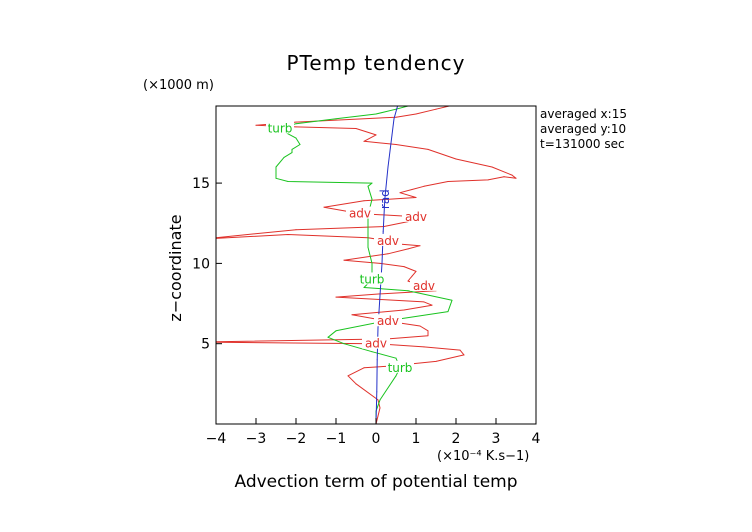 The height and width of the screenshot is (532, 752). I want to click on annotation-averaged-y: averaged y:10, so click(583, 129).